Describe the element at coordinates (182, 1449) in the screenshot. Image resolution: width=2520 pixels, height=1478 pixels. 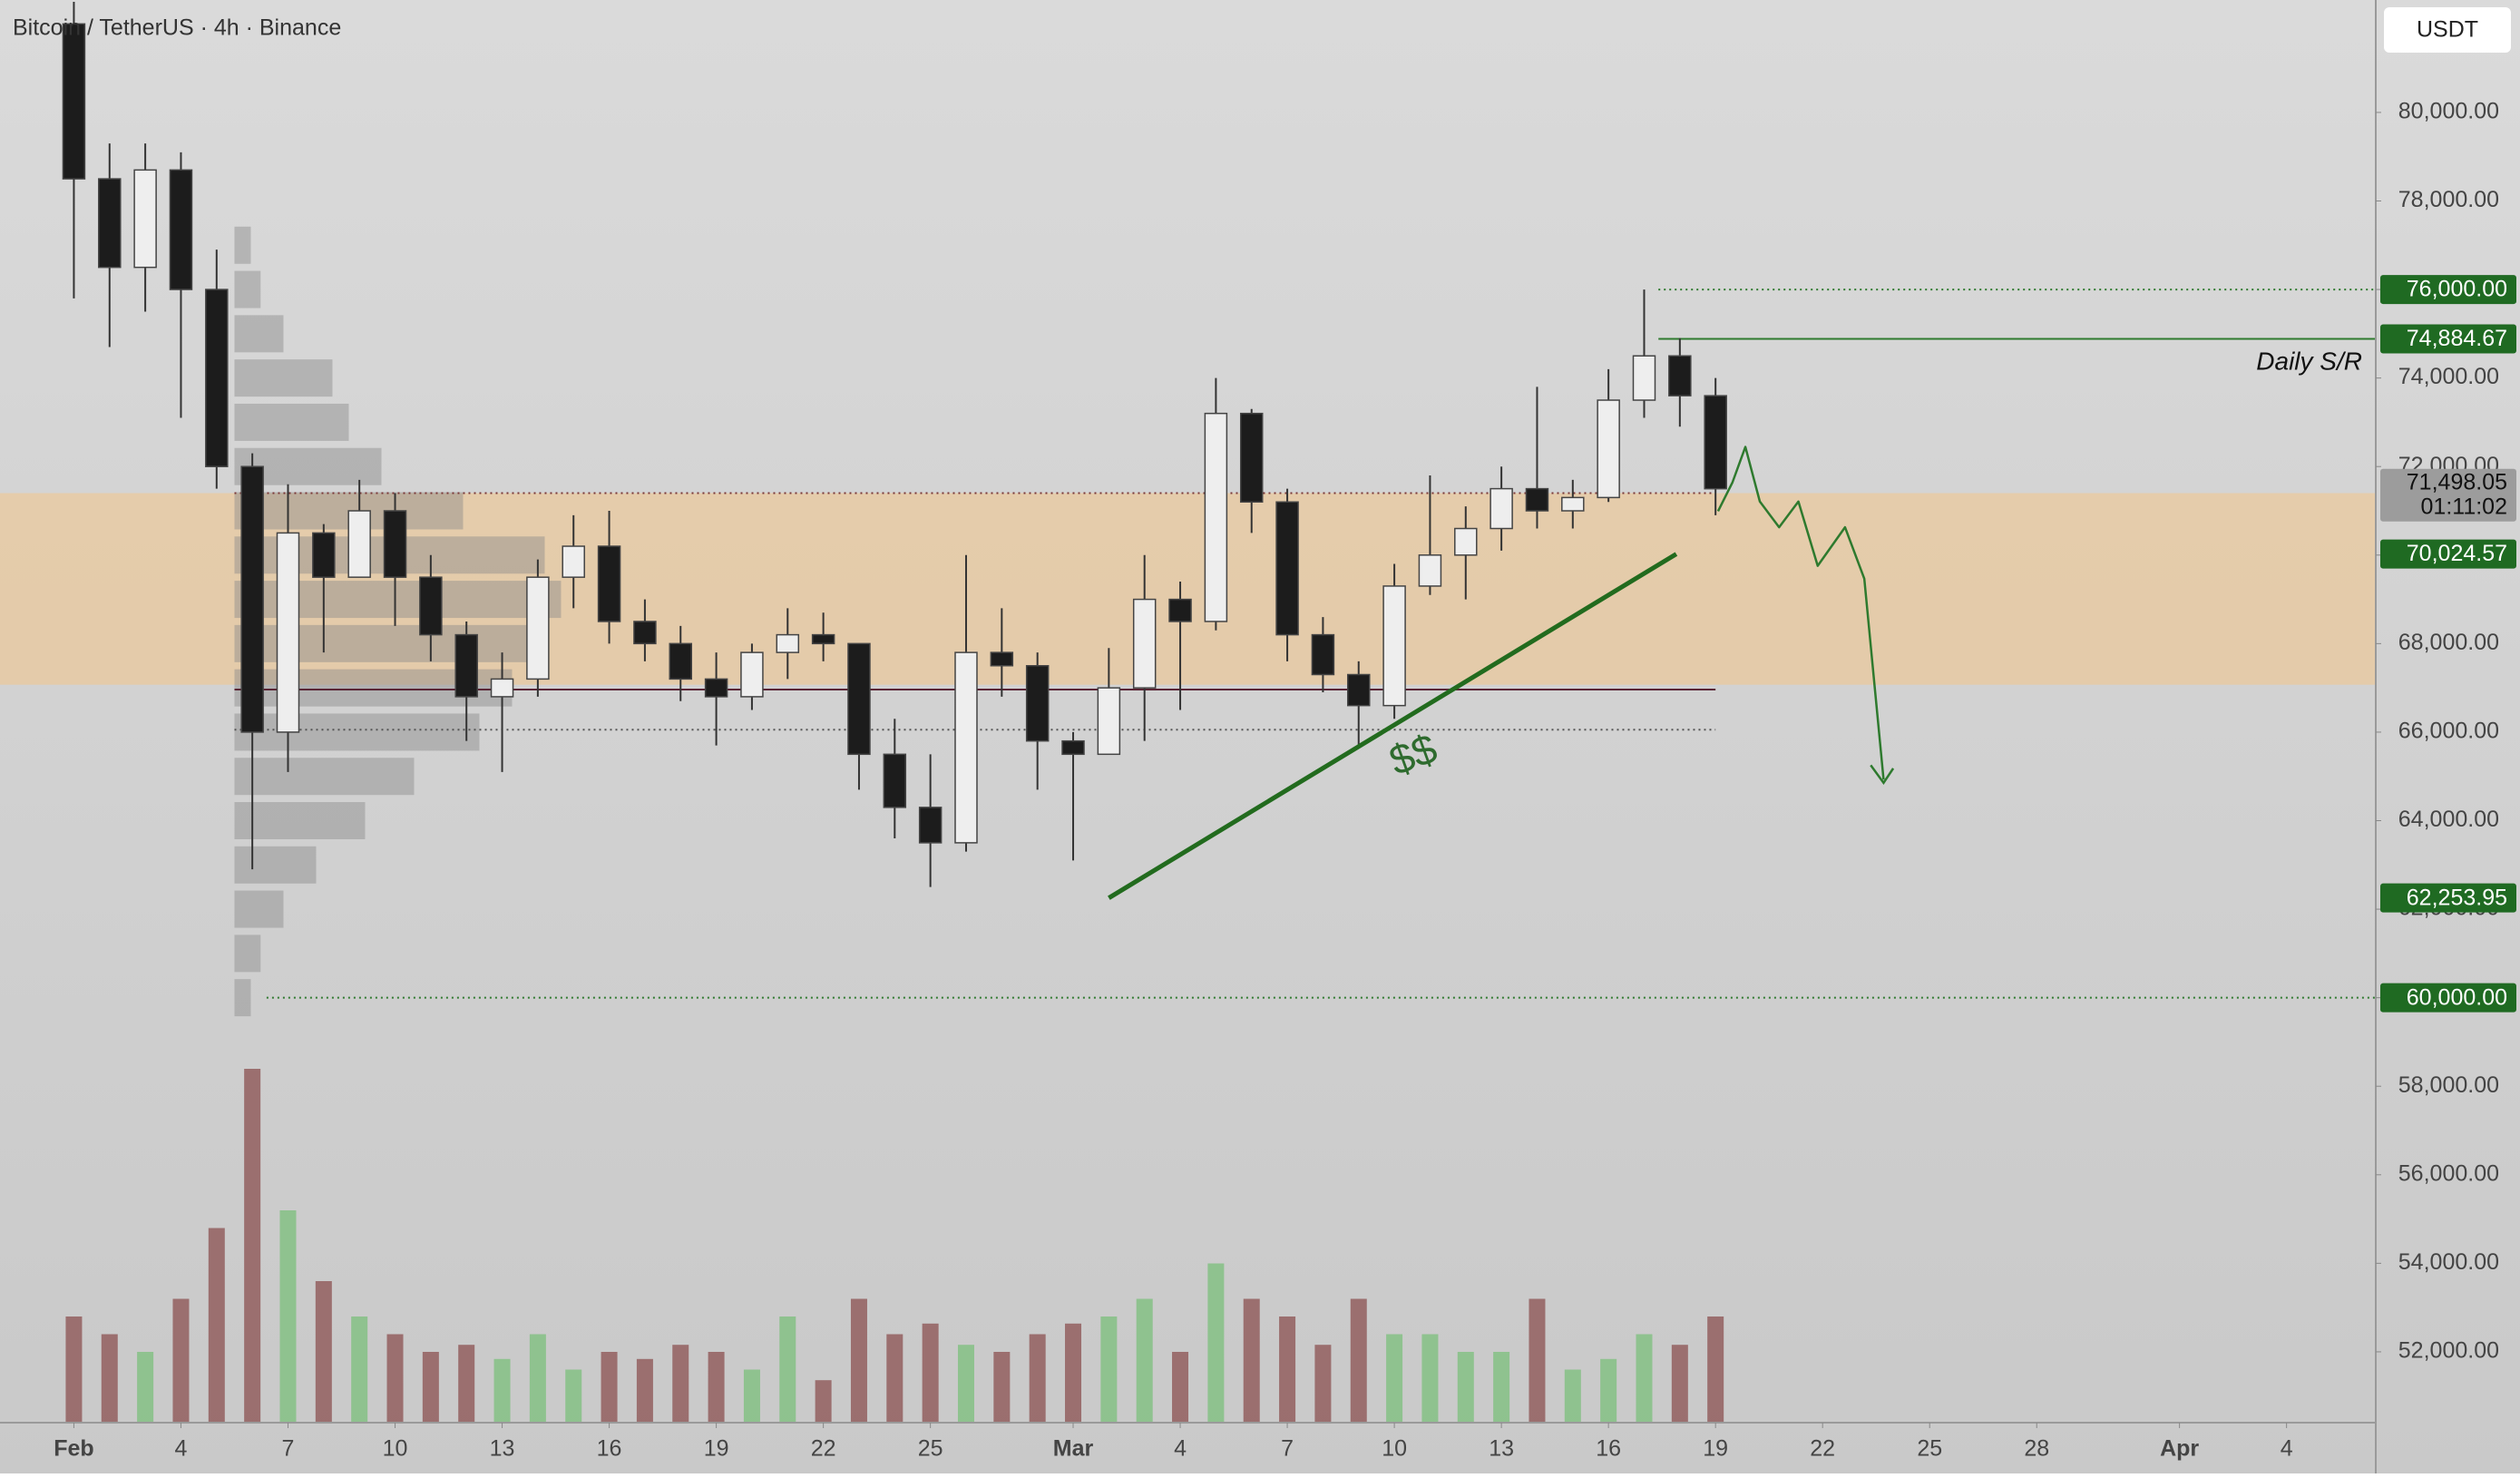
I see `x-tick-label: 4` at that location.